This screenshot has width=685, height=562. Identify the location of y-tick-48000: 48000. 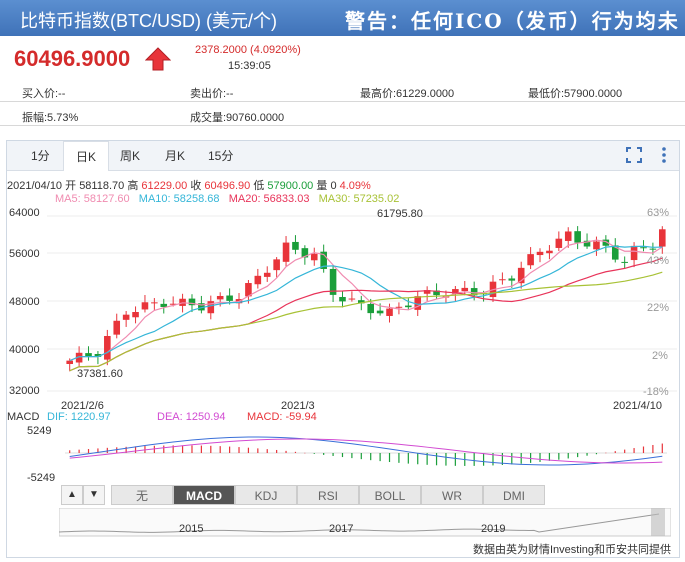
(24, 302).